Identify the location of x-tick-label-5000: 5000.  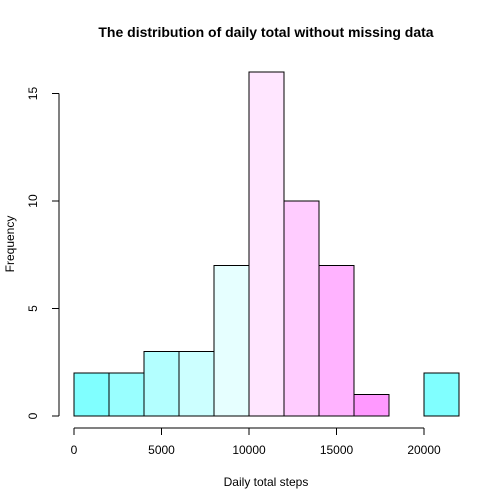
(161, 450).